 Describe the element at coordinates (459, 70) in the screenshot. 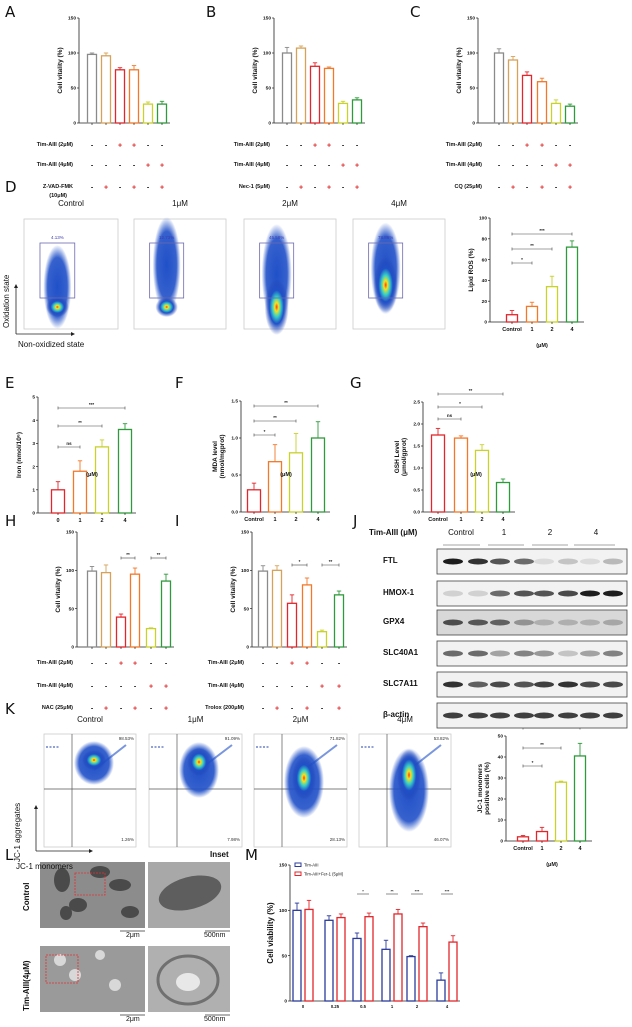

I see `y-axis-label: Cell vitality (%)` at that location.